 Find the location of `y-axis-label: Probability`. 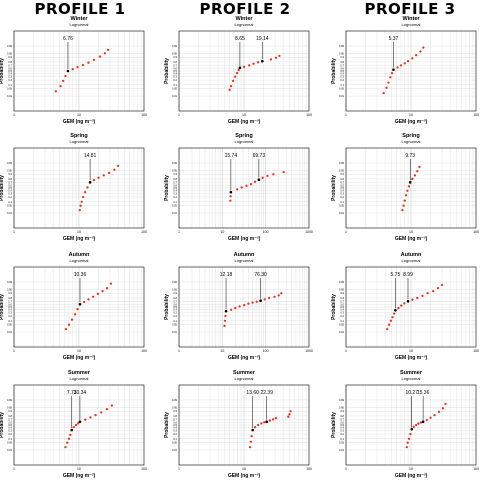

y-axis-label: Probability is located at coordinates (167, 71).